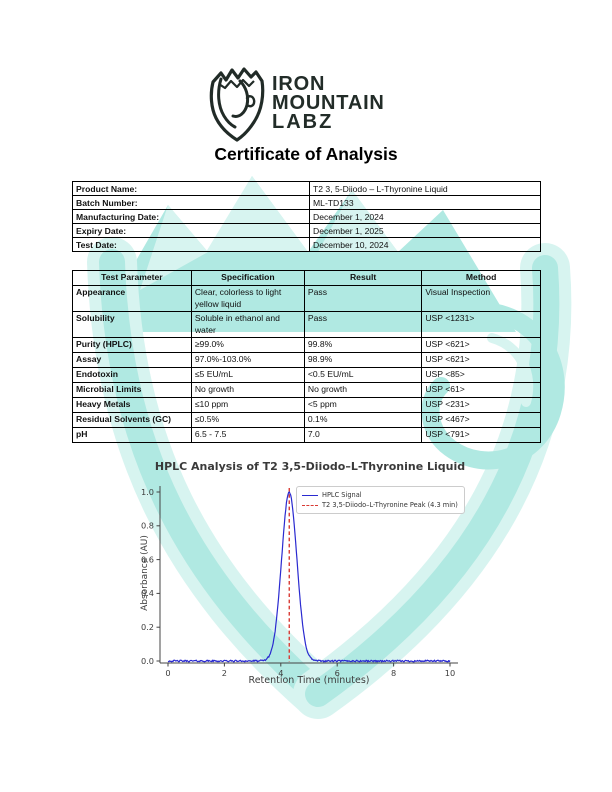  What do you see at coordinates (481, 375) in the screenshot?
I see `method-cell: USP <85>` at bounding box center [481, 375].